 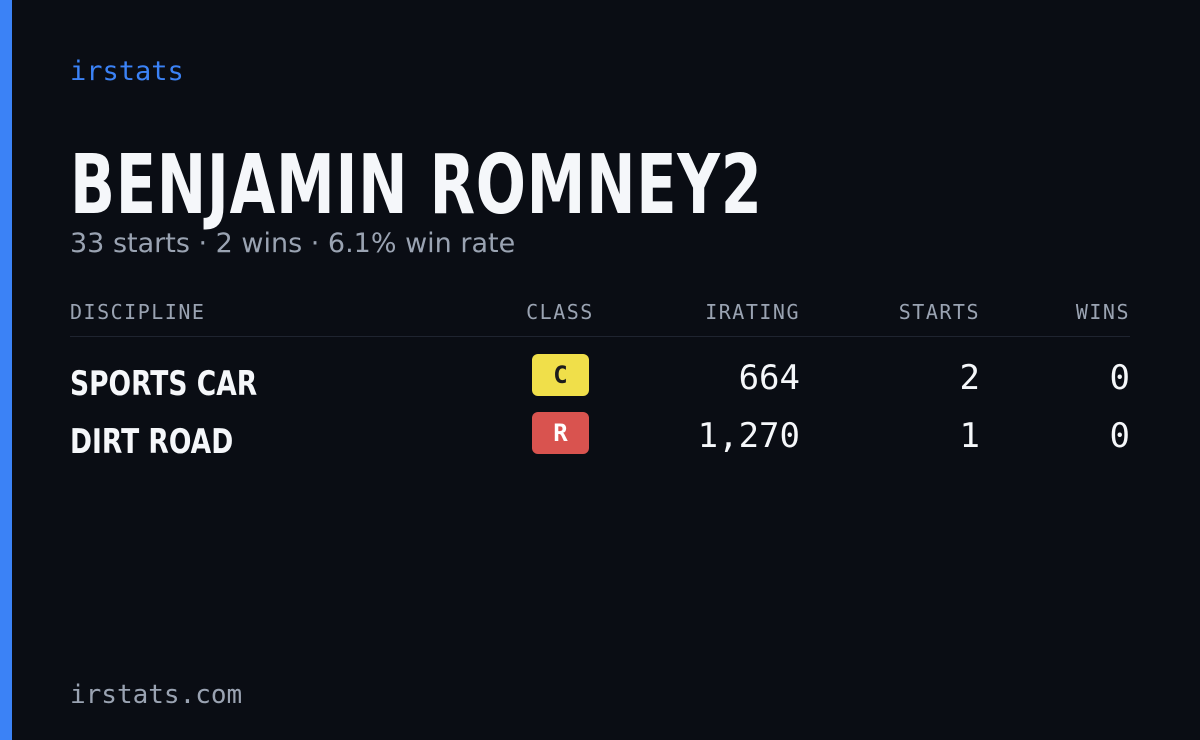 I want to click on column-header: STARTS, so click(x=939, y=312).